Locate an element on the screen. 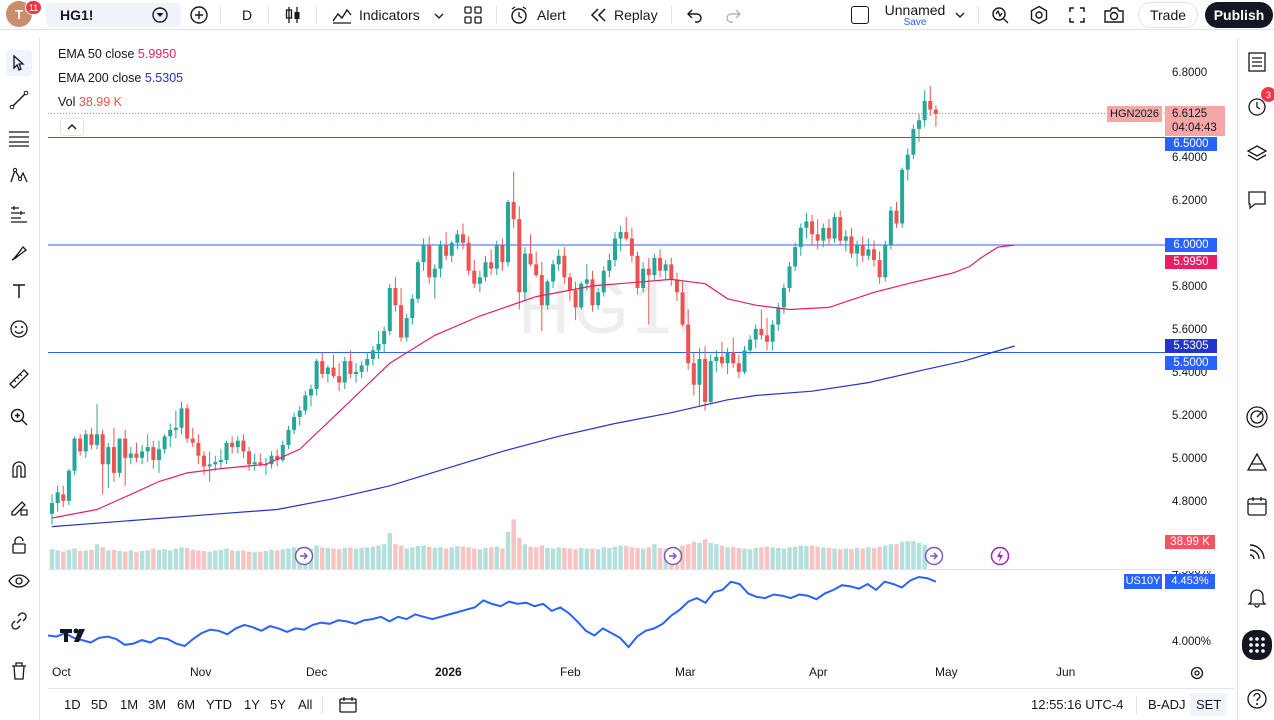 This screenshot has height=720, width=1274. camera-icon is located at coordinates (1114, 15).